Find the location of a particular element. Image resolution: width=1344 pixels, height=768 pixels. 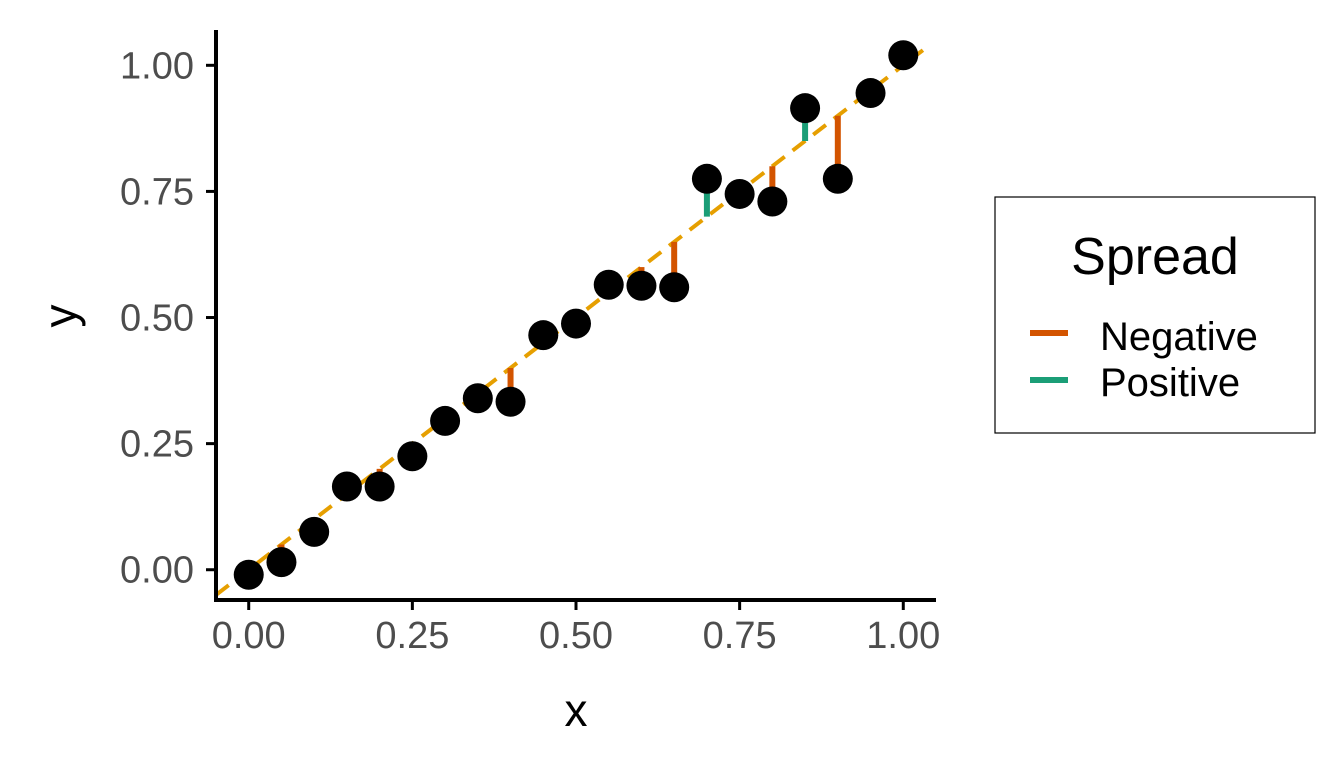

x-tick-label: 0.50 is located at coordinates (576, 636).